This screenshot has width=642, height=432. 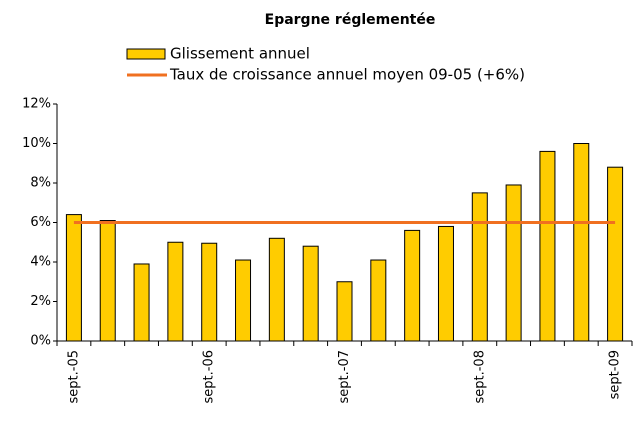 What do you see at coordinates (350, 20) in the screenshot?
I see `chart-title: Epargne réglementée` at bounding box center [350, 20].